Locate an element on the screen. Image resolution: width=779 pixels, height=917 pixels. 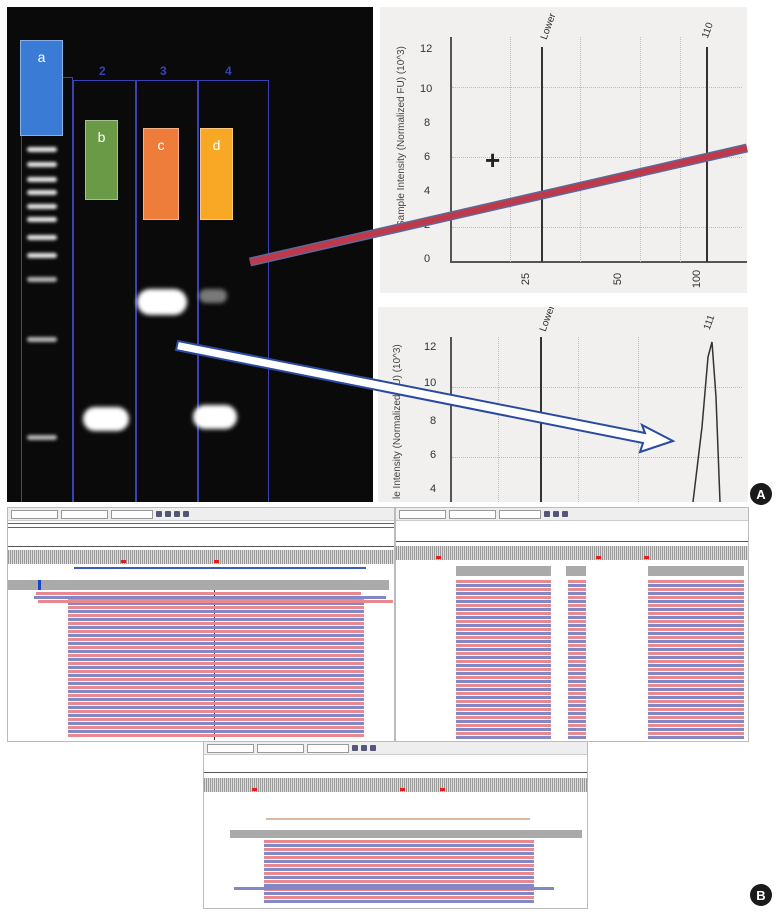
refresh-icon is located at coordinates (186, 514).